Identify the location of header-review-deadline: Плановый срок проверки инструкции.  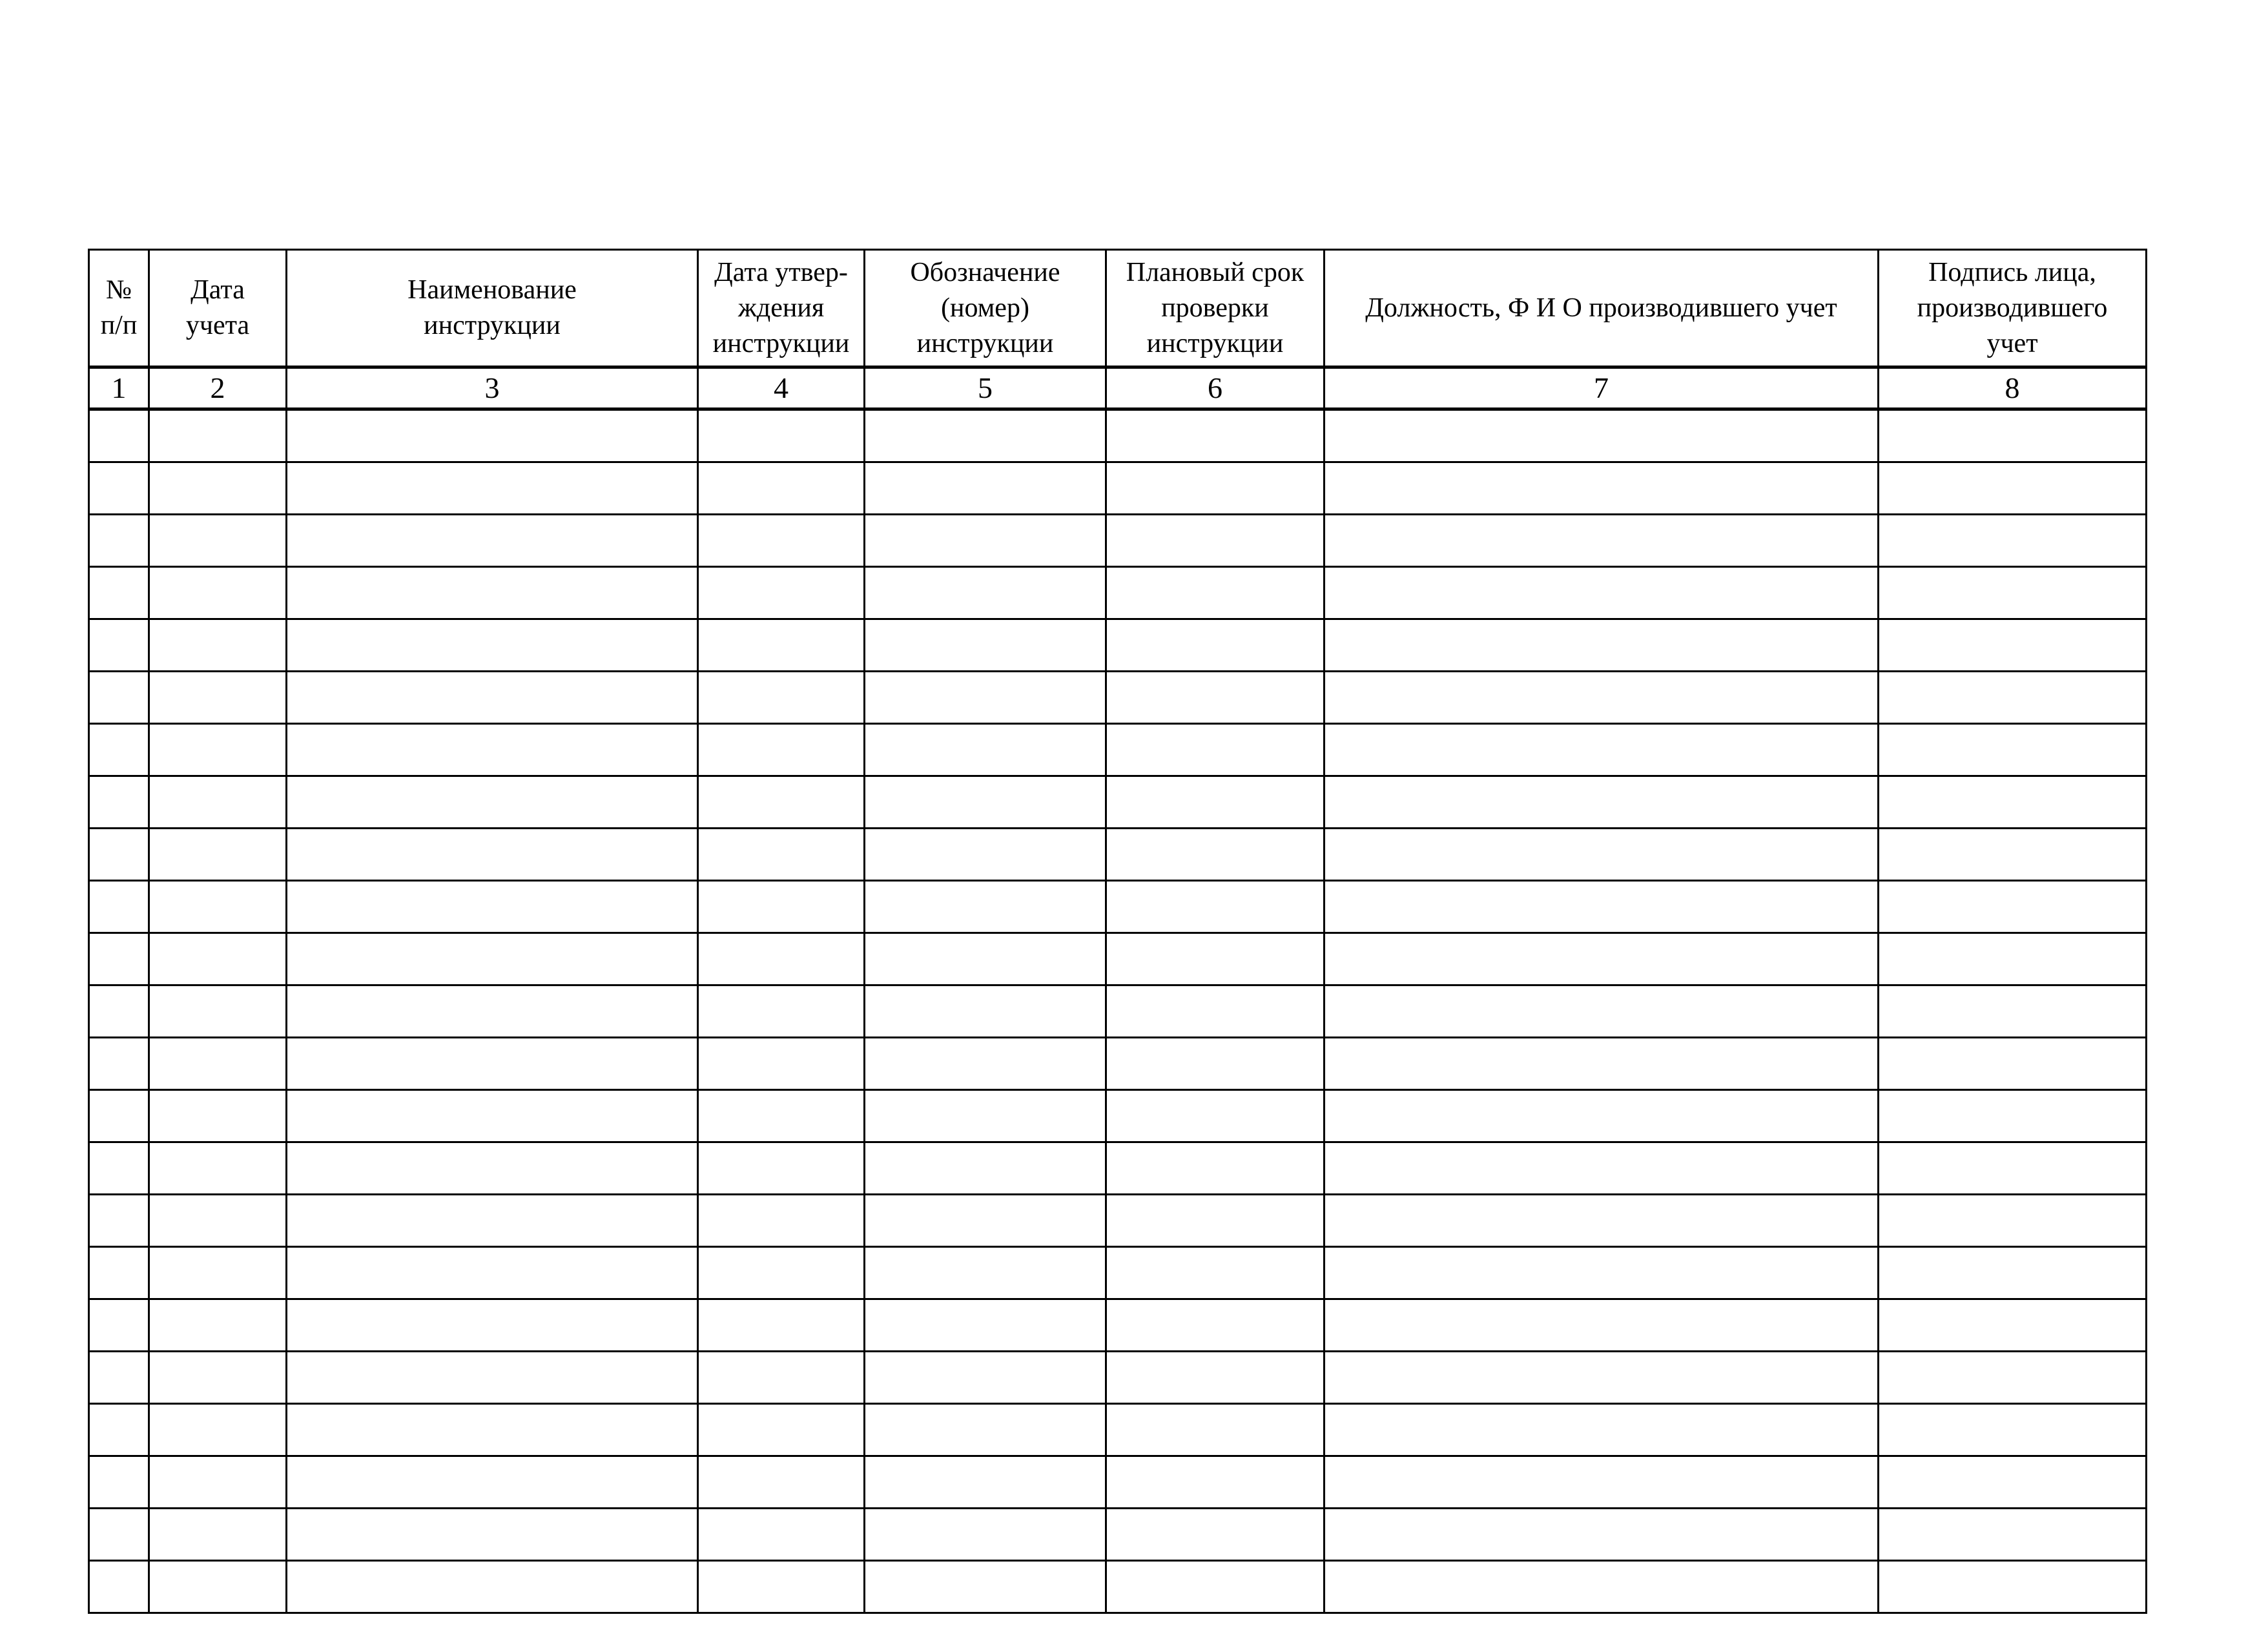
(1215, 308).